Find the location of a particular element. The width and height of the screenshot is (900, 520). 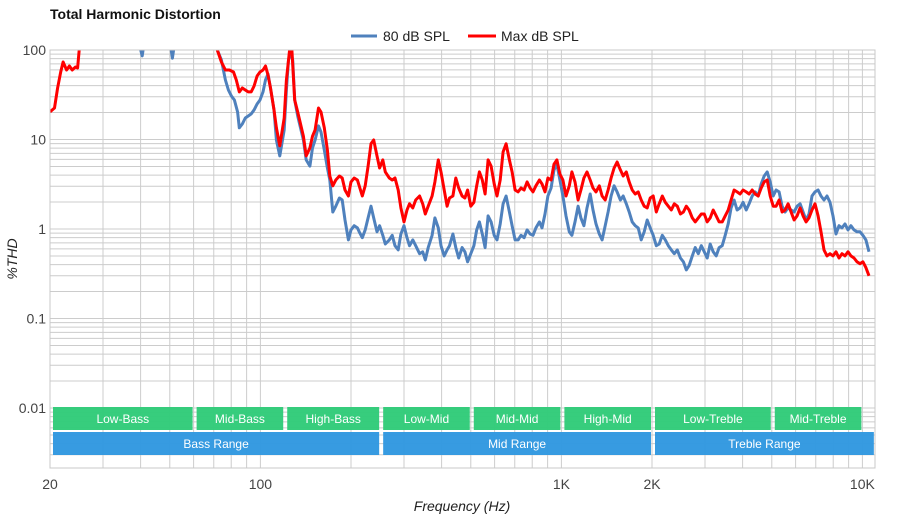

y-tick-label: 10 is located at coordinates (38, 140).